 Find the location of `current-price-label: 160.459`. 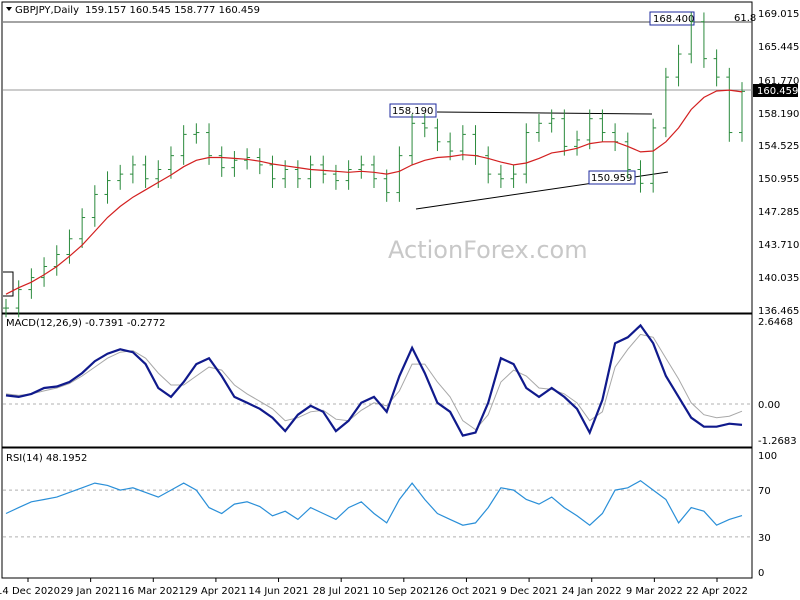

current-price-label: 160.459 is located at coordinates (777, 91).